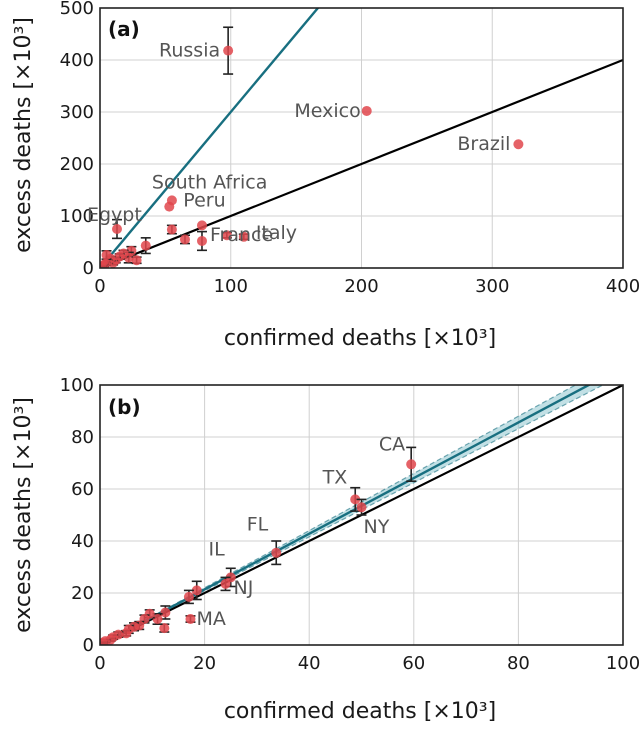 The image size is (644, 730). Describe the element at coordinates (88, 645) in the screenshot. I see `panel-b-ytick-label: 0` at that location.